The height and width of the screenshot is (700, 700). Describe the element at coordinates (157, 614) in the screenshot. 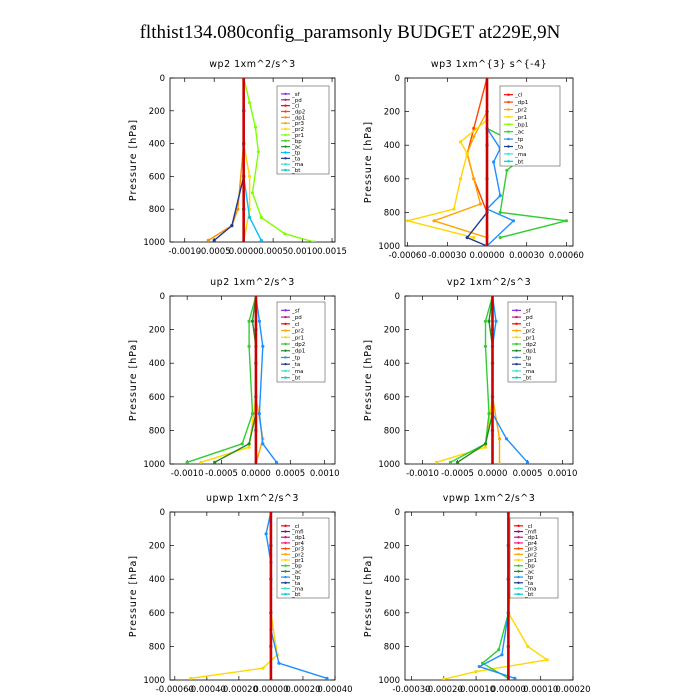

I see `y-tick-label: 600` at that location.